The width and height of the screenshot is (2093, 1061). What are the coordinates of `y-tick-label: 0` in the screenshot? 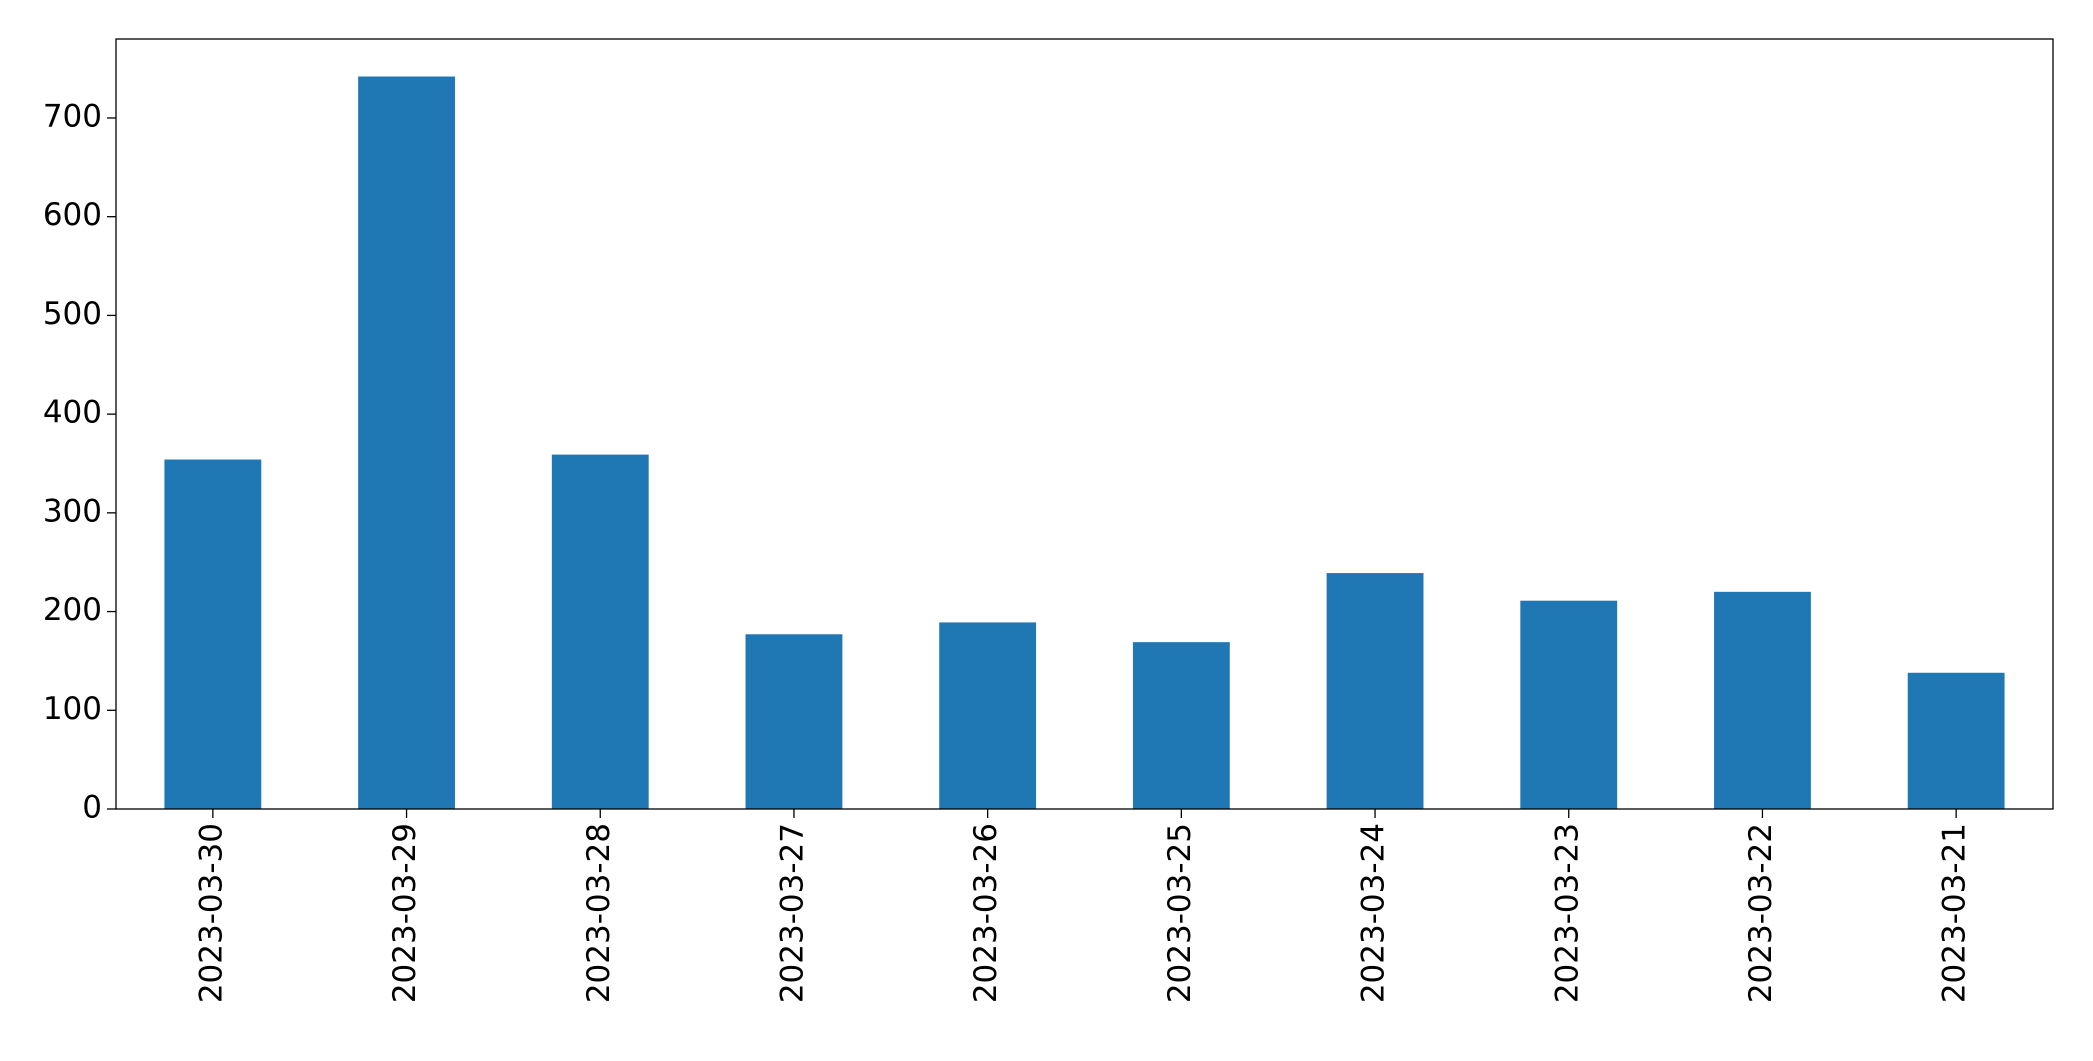 It's located at (92, 808).